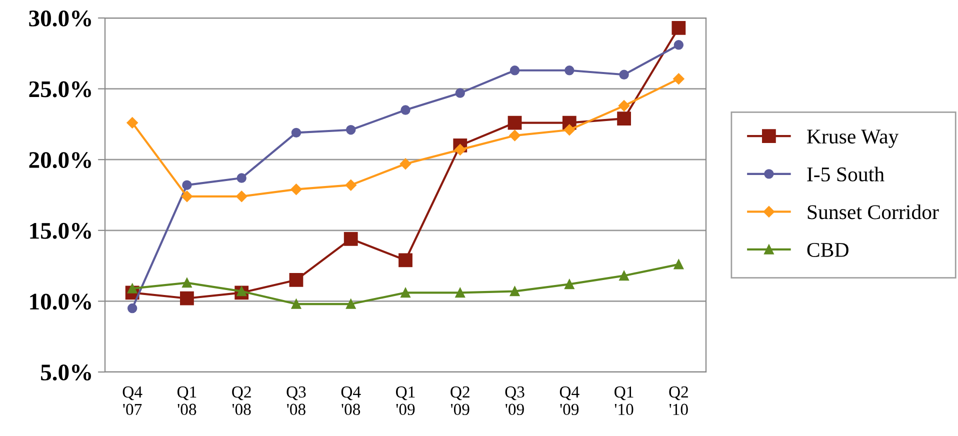 Image resolution: width=958 pixels, height=436 pixels. What do you see at coordinates (570, 401) in the screenshot?
I see `x-tick-label: Q4 '09` at bounding box center [570, 401].